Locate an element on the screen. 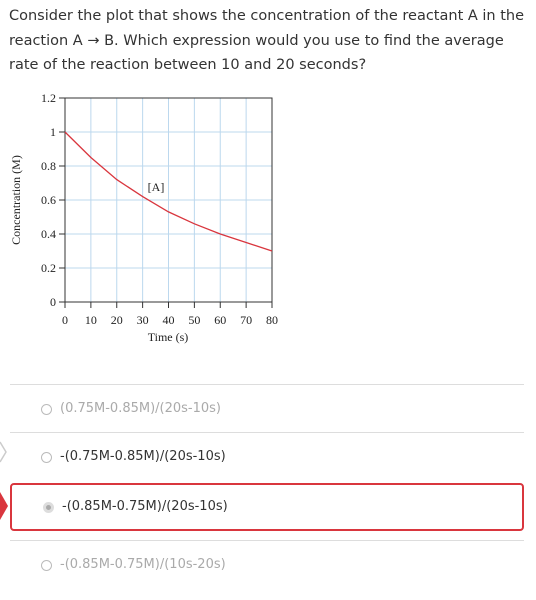 The image size is (536, 600). markers is located at coordinates (4, 480).